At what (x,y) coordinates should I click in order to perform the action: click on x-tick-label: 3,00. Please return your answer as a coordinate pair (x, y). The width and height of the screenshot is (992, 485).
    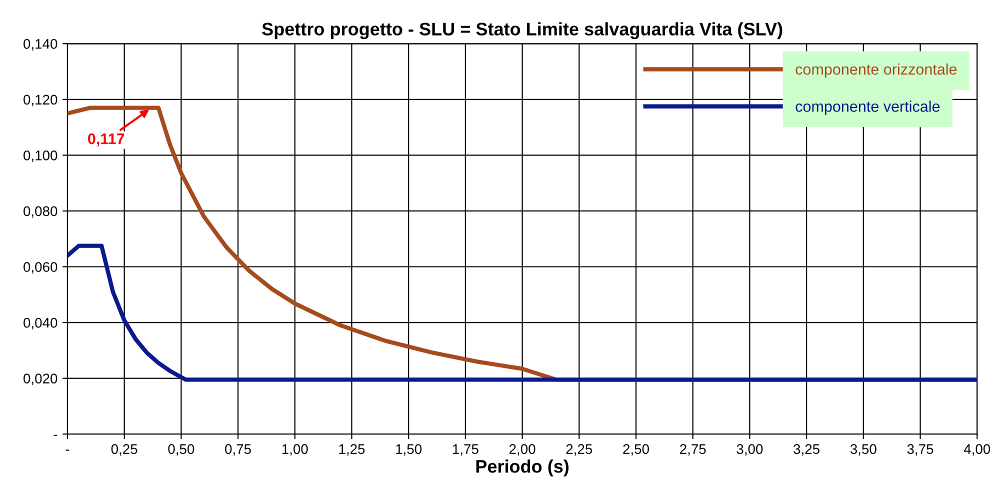
    Looking at the image, I should click on (749, 450).